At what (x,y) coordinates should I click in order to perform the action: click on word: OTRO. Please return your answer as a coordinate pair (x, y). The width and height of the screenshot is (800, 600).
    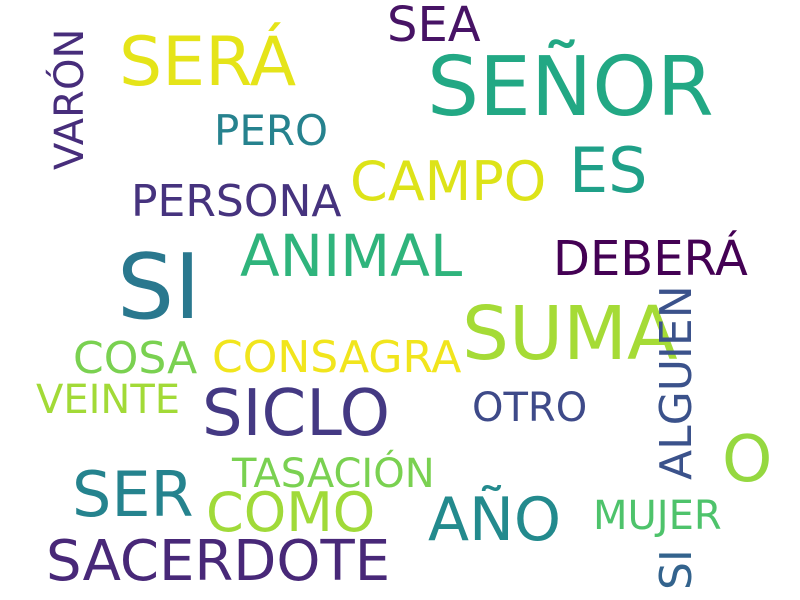
    Looking at the image, I should click on (530, 408).